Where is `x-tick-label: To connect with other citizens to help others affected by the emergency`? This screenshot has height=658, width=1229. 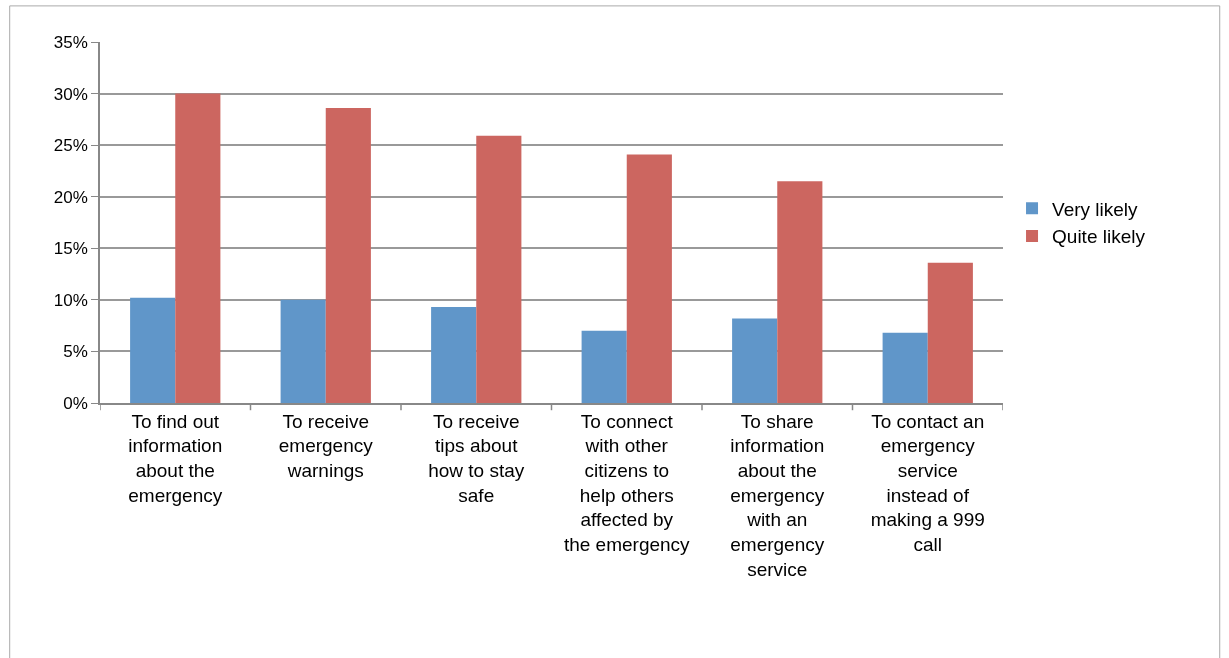 x-tick-label: To connect with other citizens to help others affected by the emergency is located at coordinates (627, 483).